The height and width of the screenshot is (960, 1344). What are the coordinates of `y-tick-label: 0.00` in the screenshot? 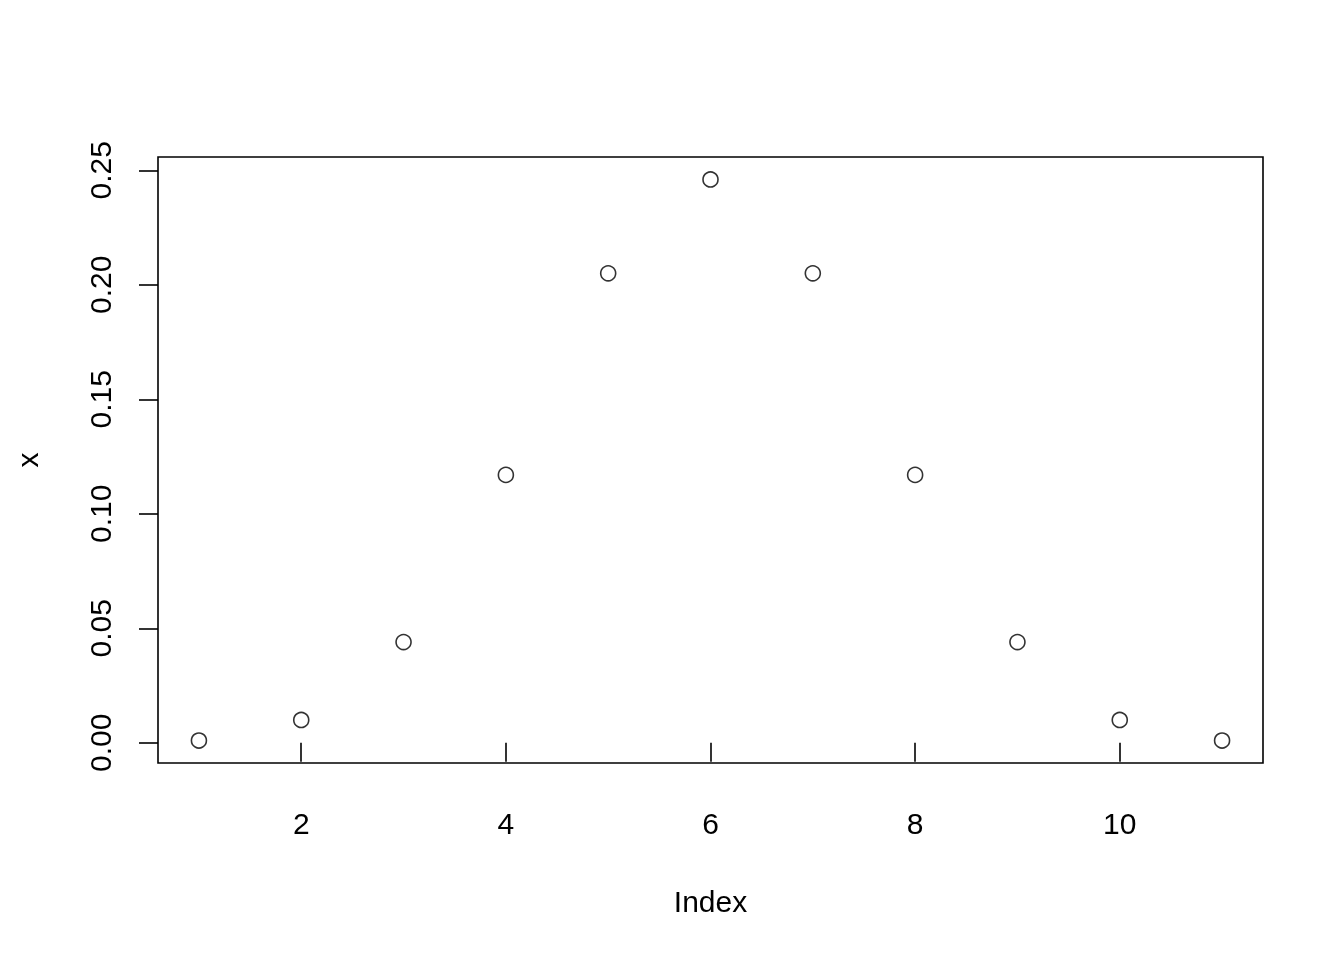 It's located at (100, 743).